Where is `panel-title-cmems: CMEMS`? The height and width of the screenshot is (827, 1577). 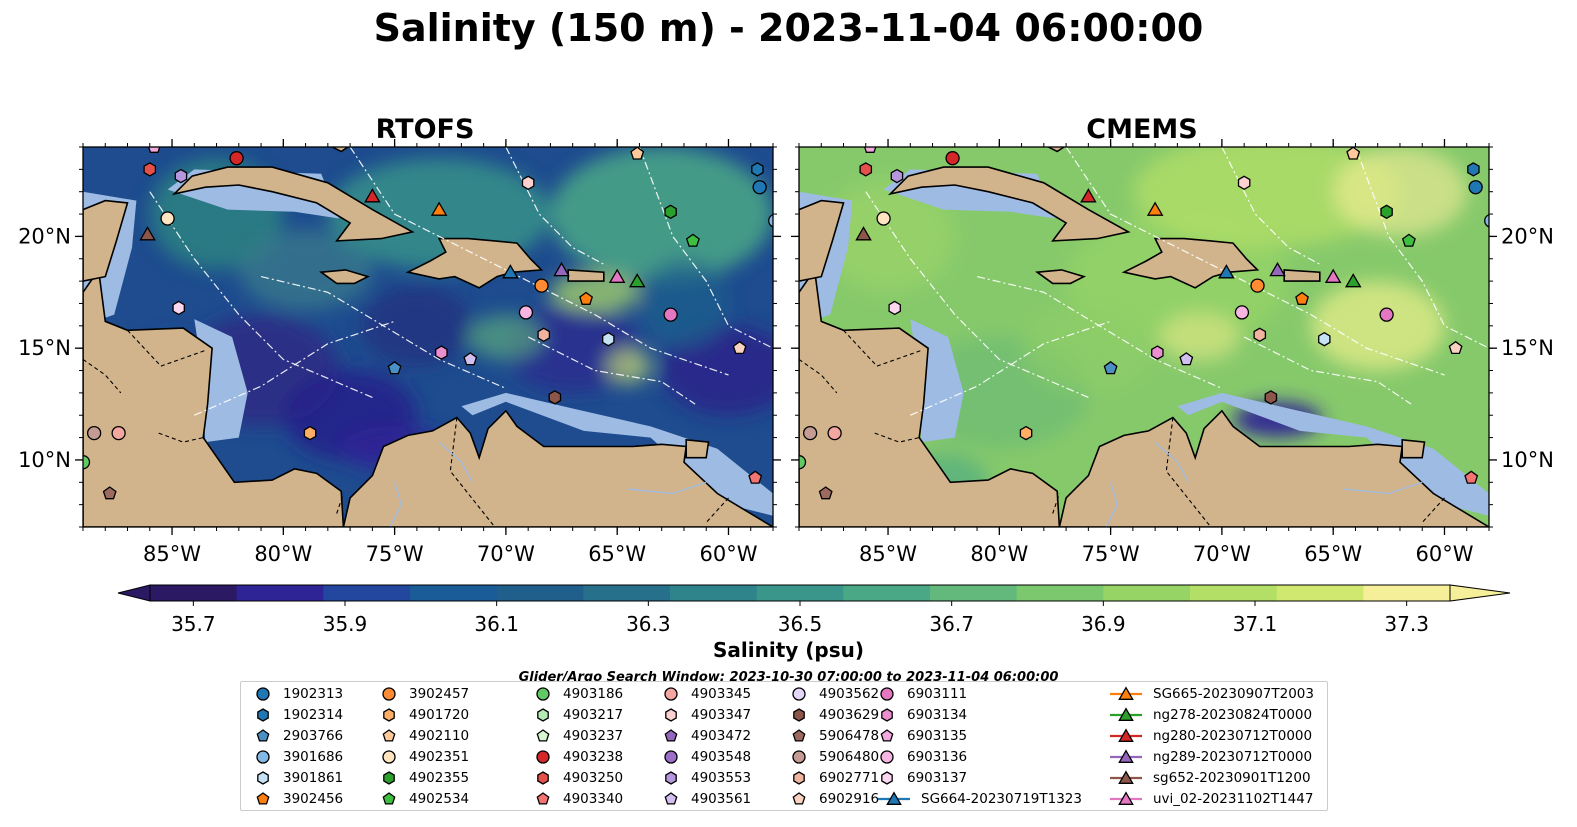
panel-title-cmems: CMEMS is located at coordinates (1142, 129).